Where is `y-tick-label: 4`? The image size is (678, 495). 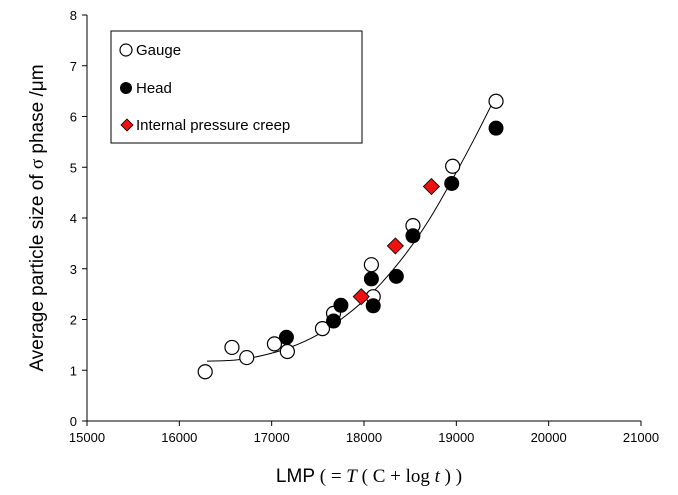 y-tick-label: 4 is located at coordinates (73, 218).